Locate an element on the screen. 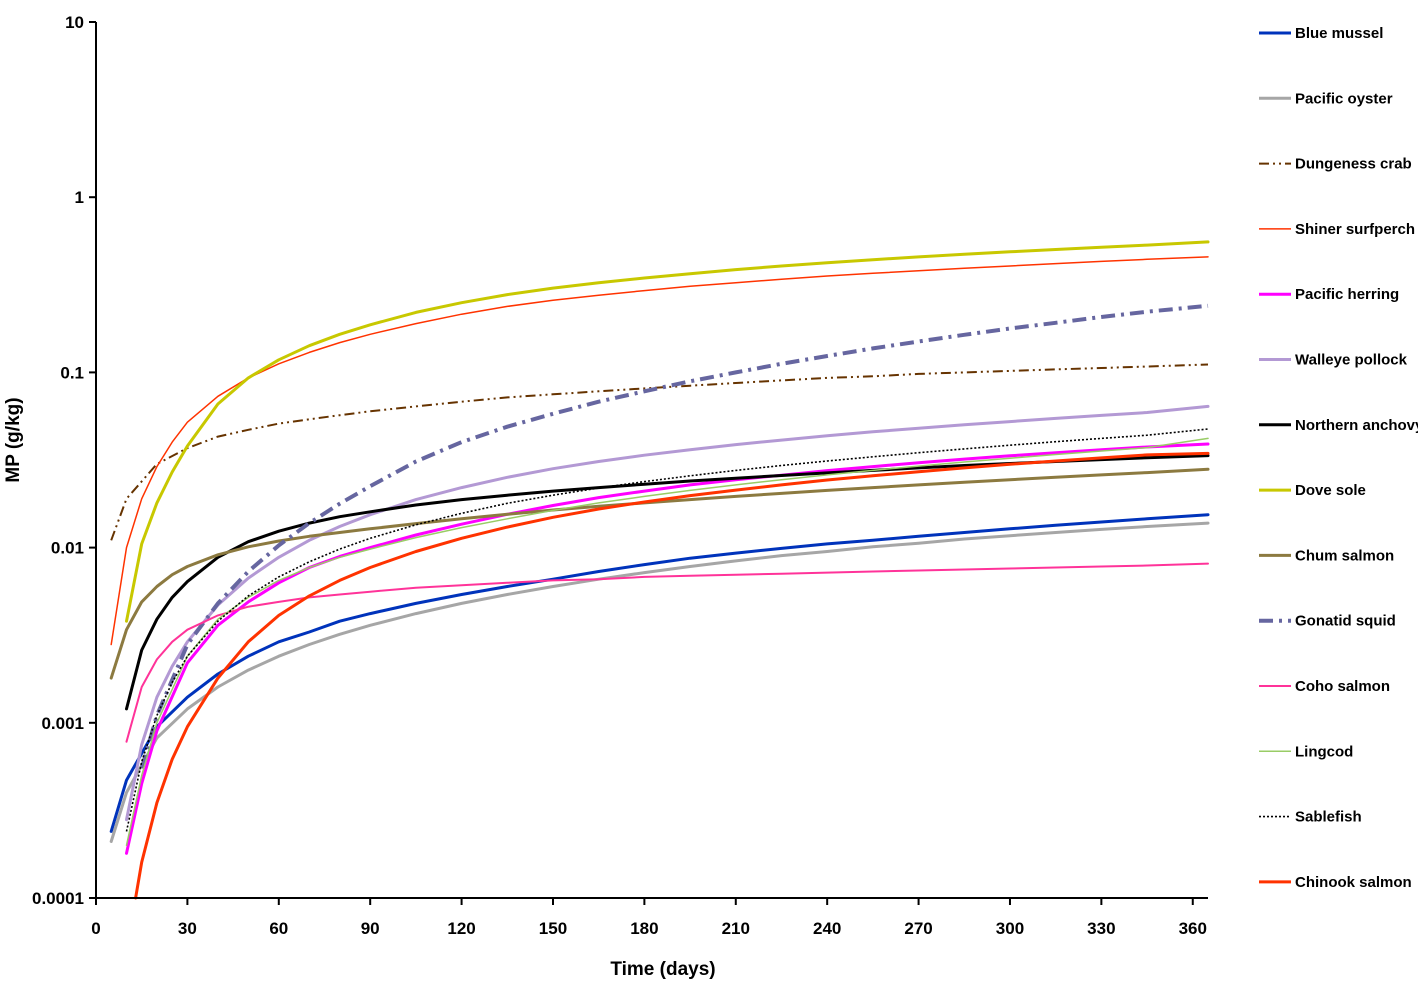 This screenshot has width=1418, height=985. legend-item: Gonatid squid is located at coordinates (1327, 621).